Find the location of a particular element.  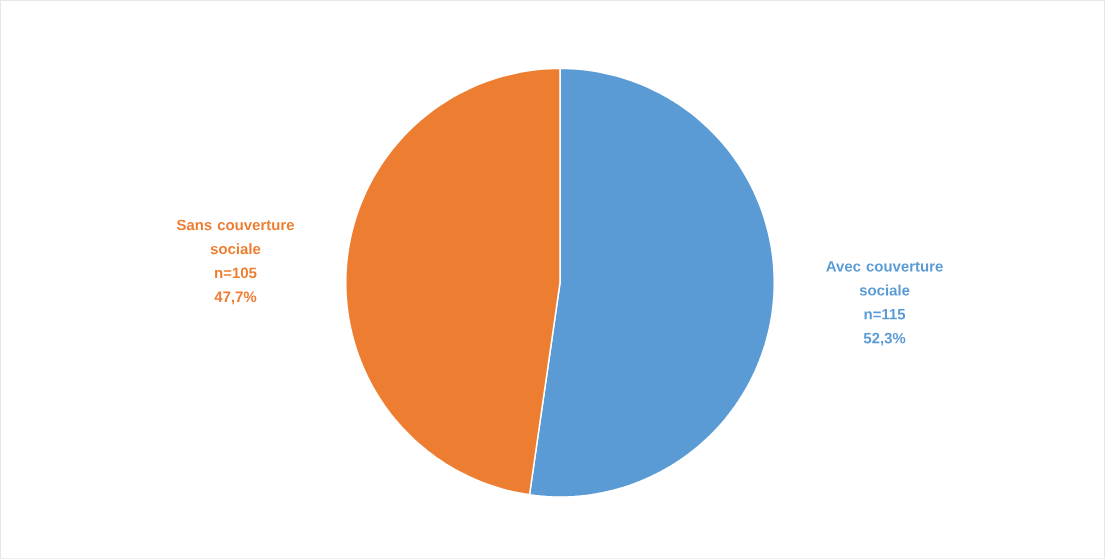

data-label: n=115 is located at coordinates (885, 314).